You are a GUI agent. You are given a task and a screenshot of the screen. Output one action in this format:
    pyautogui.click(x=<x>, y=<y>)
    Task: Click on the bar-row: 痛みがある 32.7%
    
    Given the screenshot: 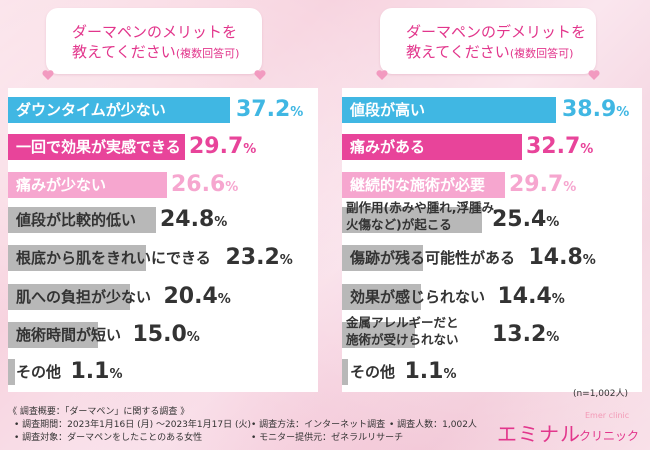 What is the action you would take?
    pyautogui.click(x=492, y=147)
    